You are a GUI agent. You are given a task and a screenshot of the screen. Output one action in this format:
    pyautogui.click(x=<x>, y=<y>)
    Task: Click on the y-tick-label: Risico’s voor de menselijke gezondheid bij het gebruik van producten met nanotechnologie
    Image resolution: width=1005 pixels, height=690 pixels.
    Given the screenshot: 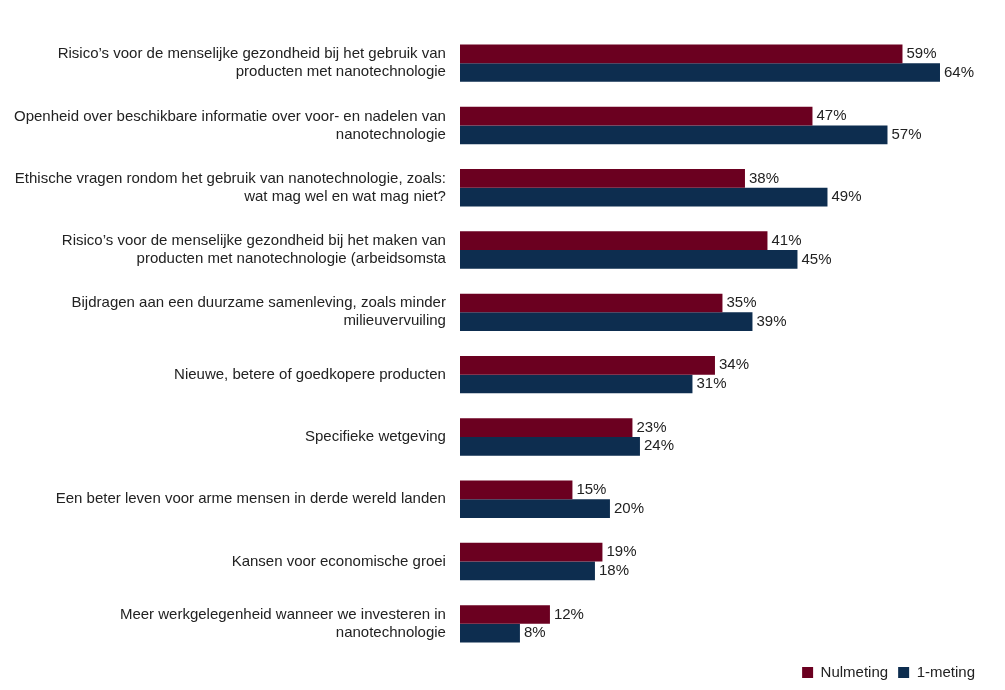 What is the action you would take?
    pyautogui.click(x=251, y=62)
    